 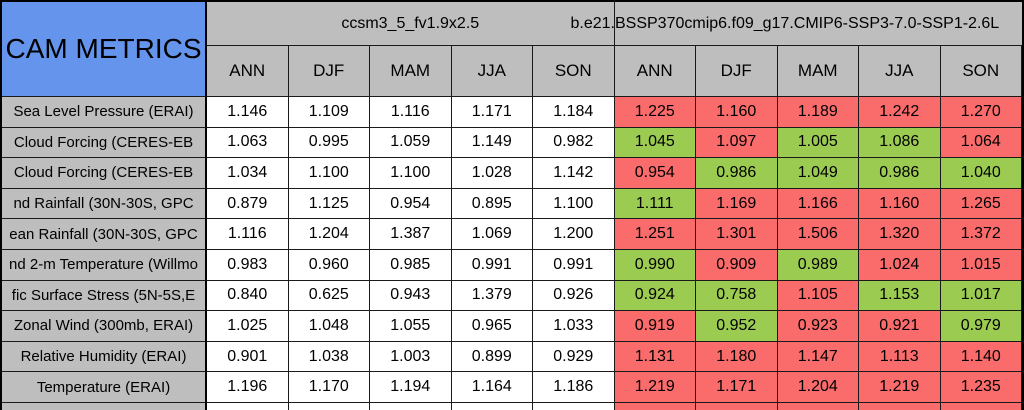 What do you see at coordinates (411, 357) in the screenshot?
I see `baseline-value-cell: 1.003` at bounding box center [411, 357].